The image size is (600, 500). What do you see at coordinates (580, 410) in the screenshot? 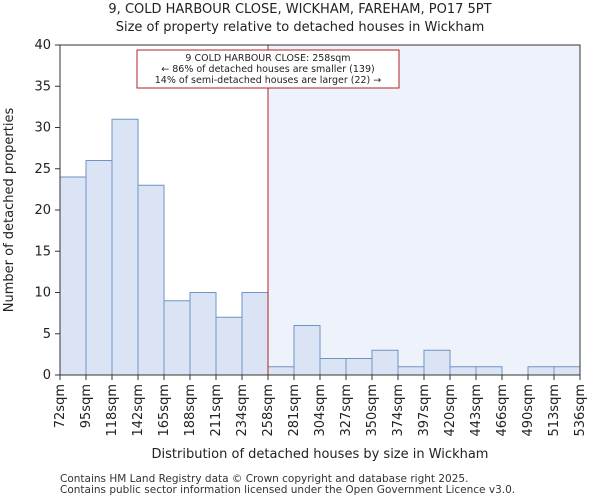
I see `x-tick-label: 536sqm` at bounding box center [580, 410].